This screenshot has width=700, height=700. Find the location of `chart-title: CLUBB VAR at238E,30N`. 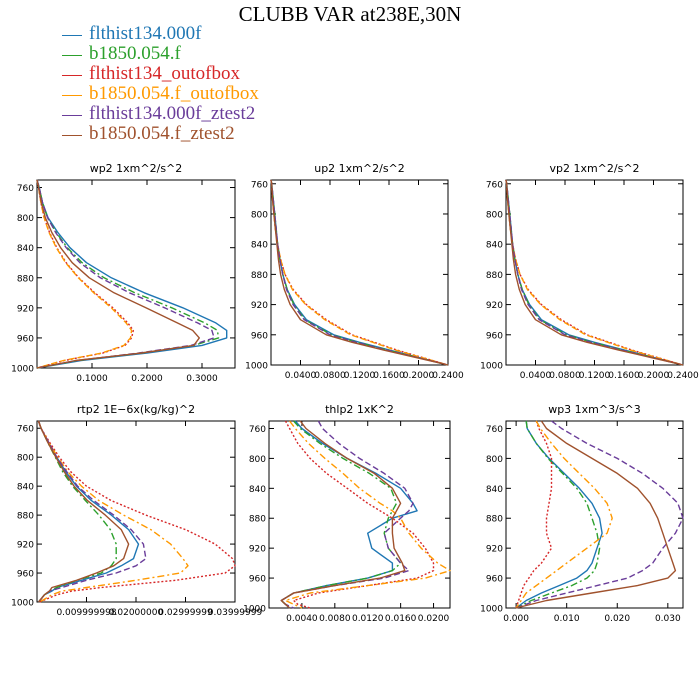

chart-title: CLUBB VAR at238E,30N is located at coordinates (350, 14).